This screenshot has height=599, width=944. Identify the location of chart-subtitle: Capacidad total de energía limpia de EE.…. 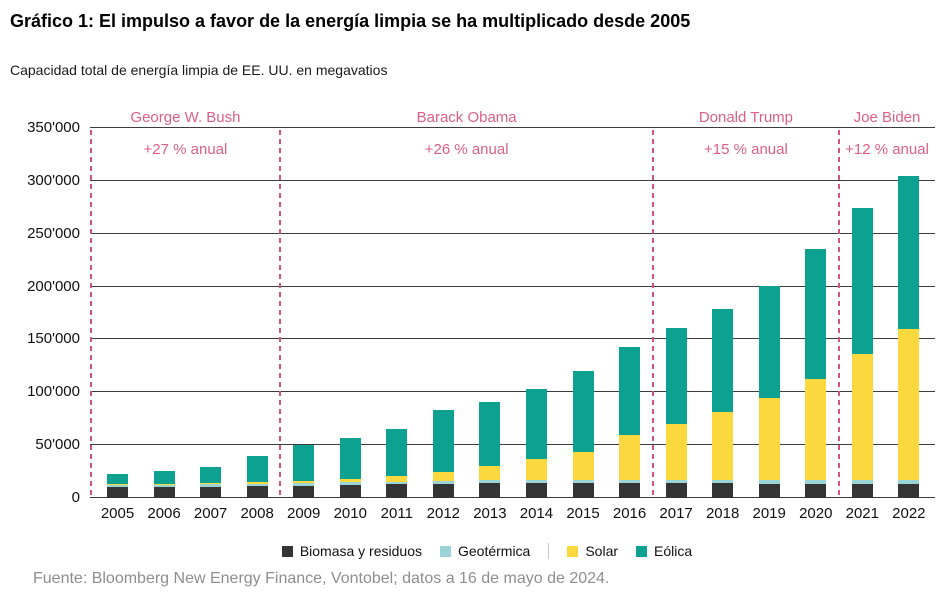
(199, 70).